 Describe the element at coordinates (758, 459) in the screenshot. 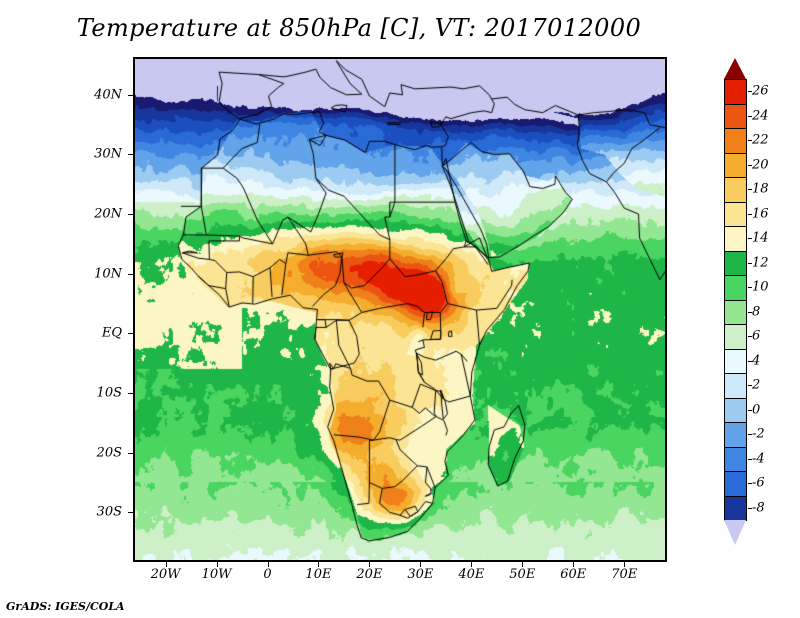

I see `colorbar-tick-label: -4` at that location.